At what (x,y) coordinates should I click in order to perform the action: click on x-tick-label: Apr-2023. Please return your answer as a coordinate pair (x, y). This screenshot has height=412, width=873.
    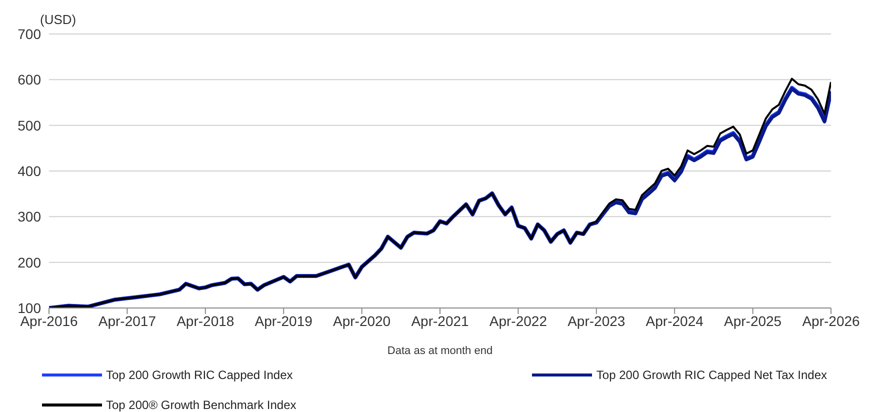
    Looking at the image, I should click on (597, 320).